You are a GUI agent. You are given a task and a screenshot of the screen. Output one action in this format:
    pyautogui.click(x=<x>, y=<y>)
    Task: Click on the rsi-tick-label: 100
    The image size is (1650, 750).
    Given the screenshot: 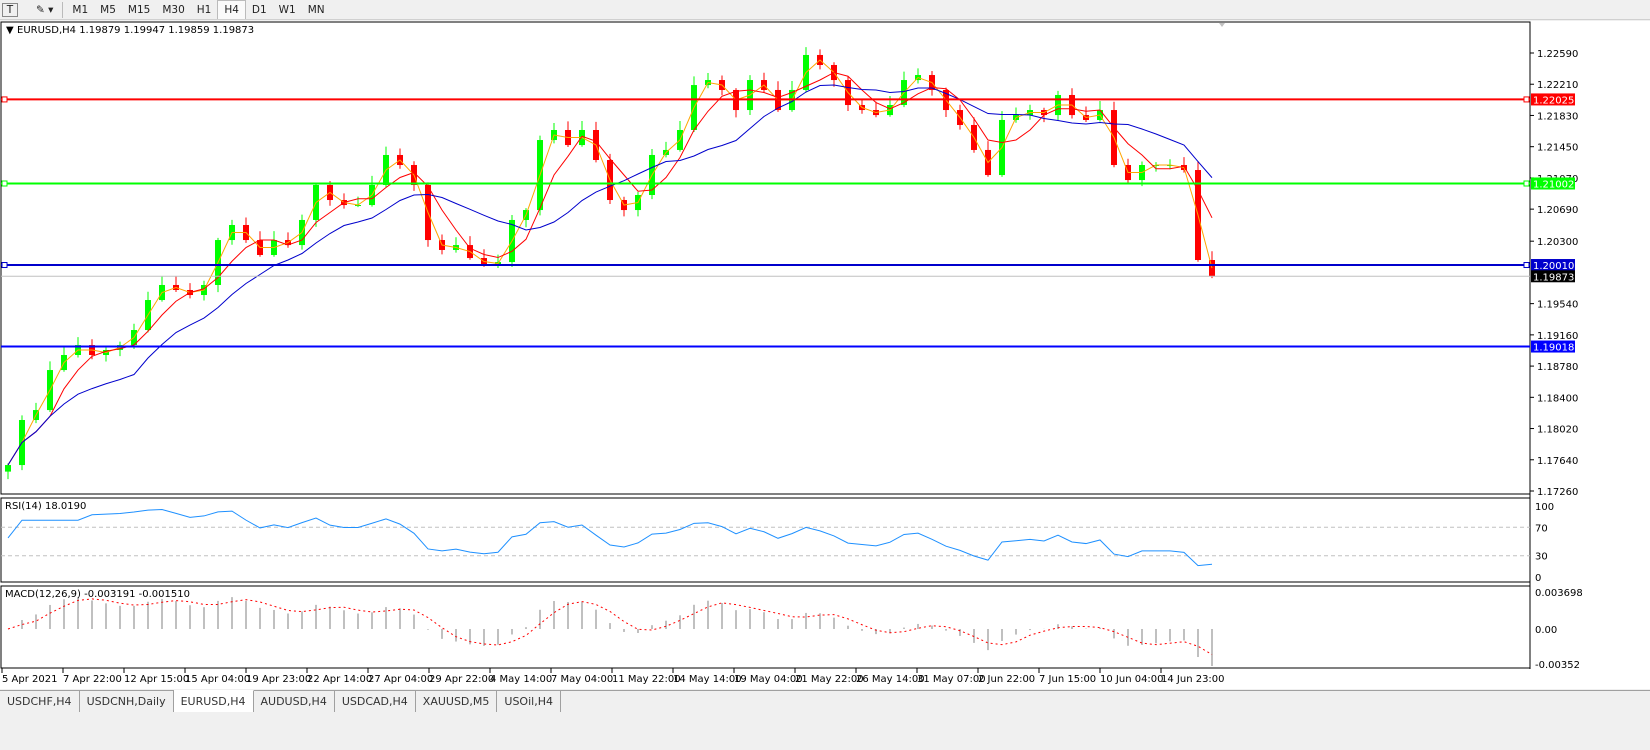 What is the action you would take?
    pyautogui.click(x=1544, y=507)
    